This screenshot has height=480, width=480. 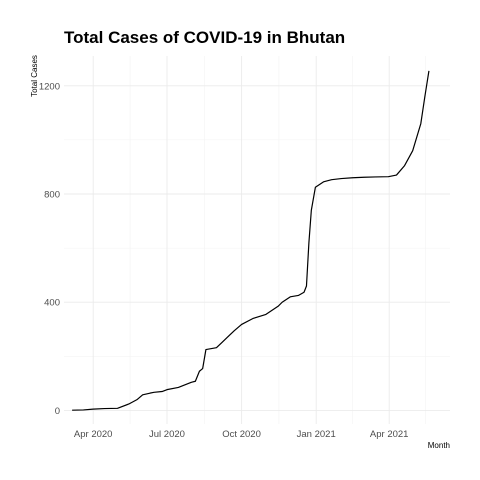 I want to click on x-tick-label: Jul 2020, so click(x=167, y=434).